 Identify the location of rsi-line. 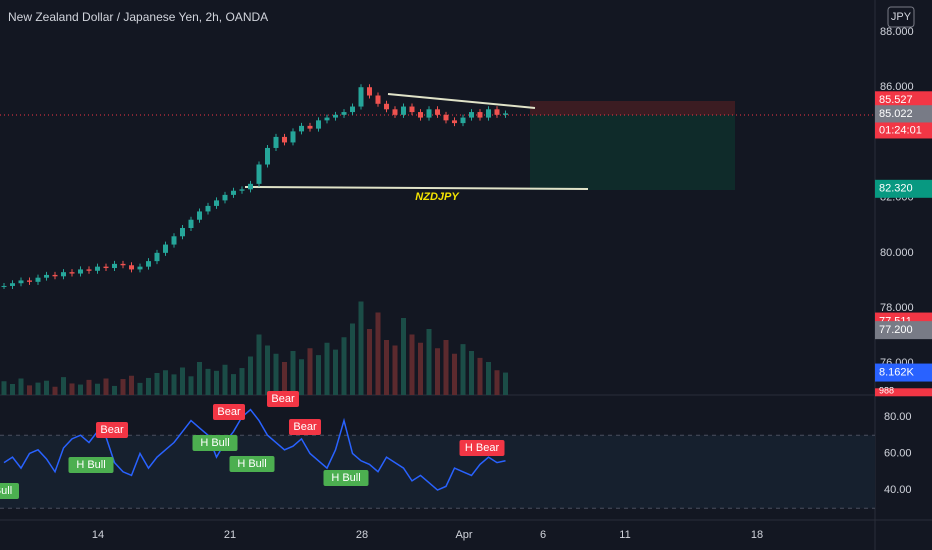
(254, 449).